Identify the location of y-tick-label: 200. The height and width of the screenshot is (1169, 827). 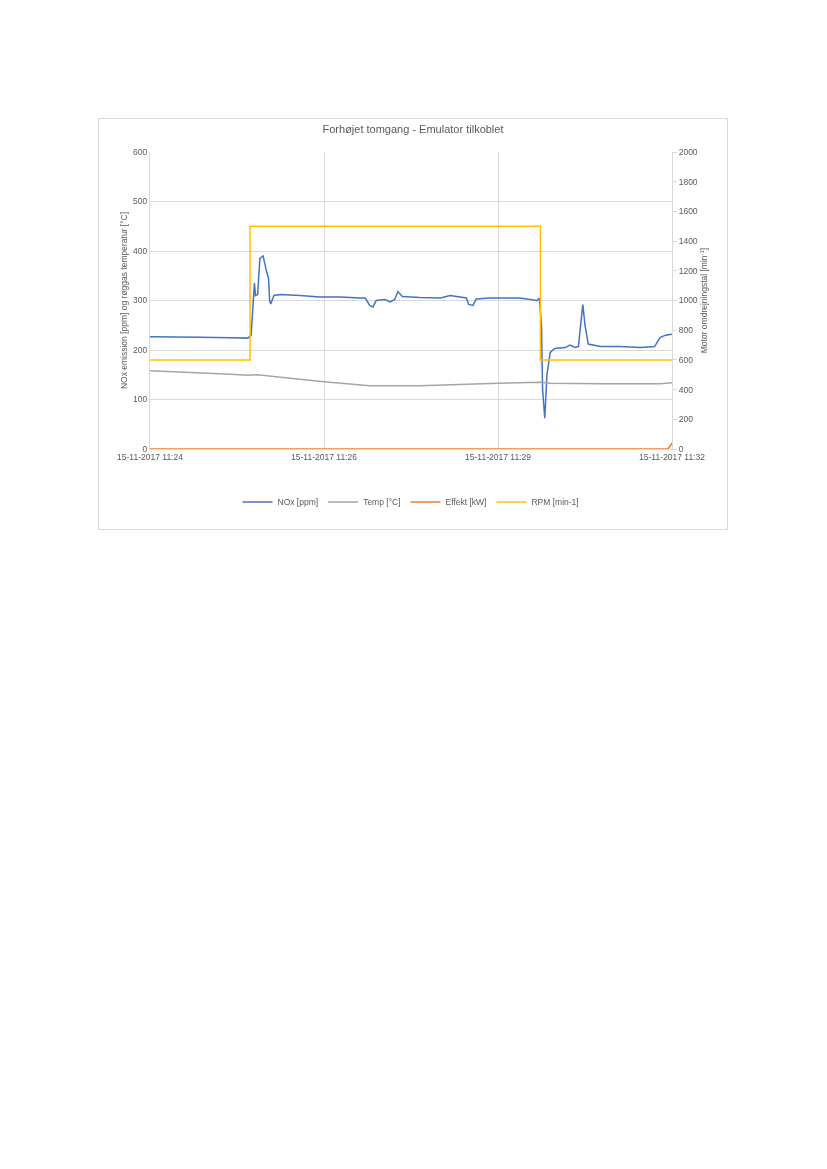
(140, 349).